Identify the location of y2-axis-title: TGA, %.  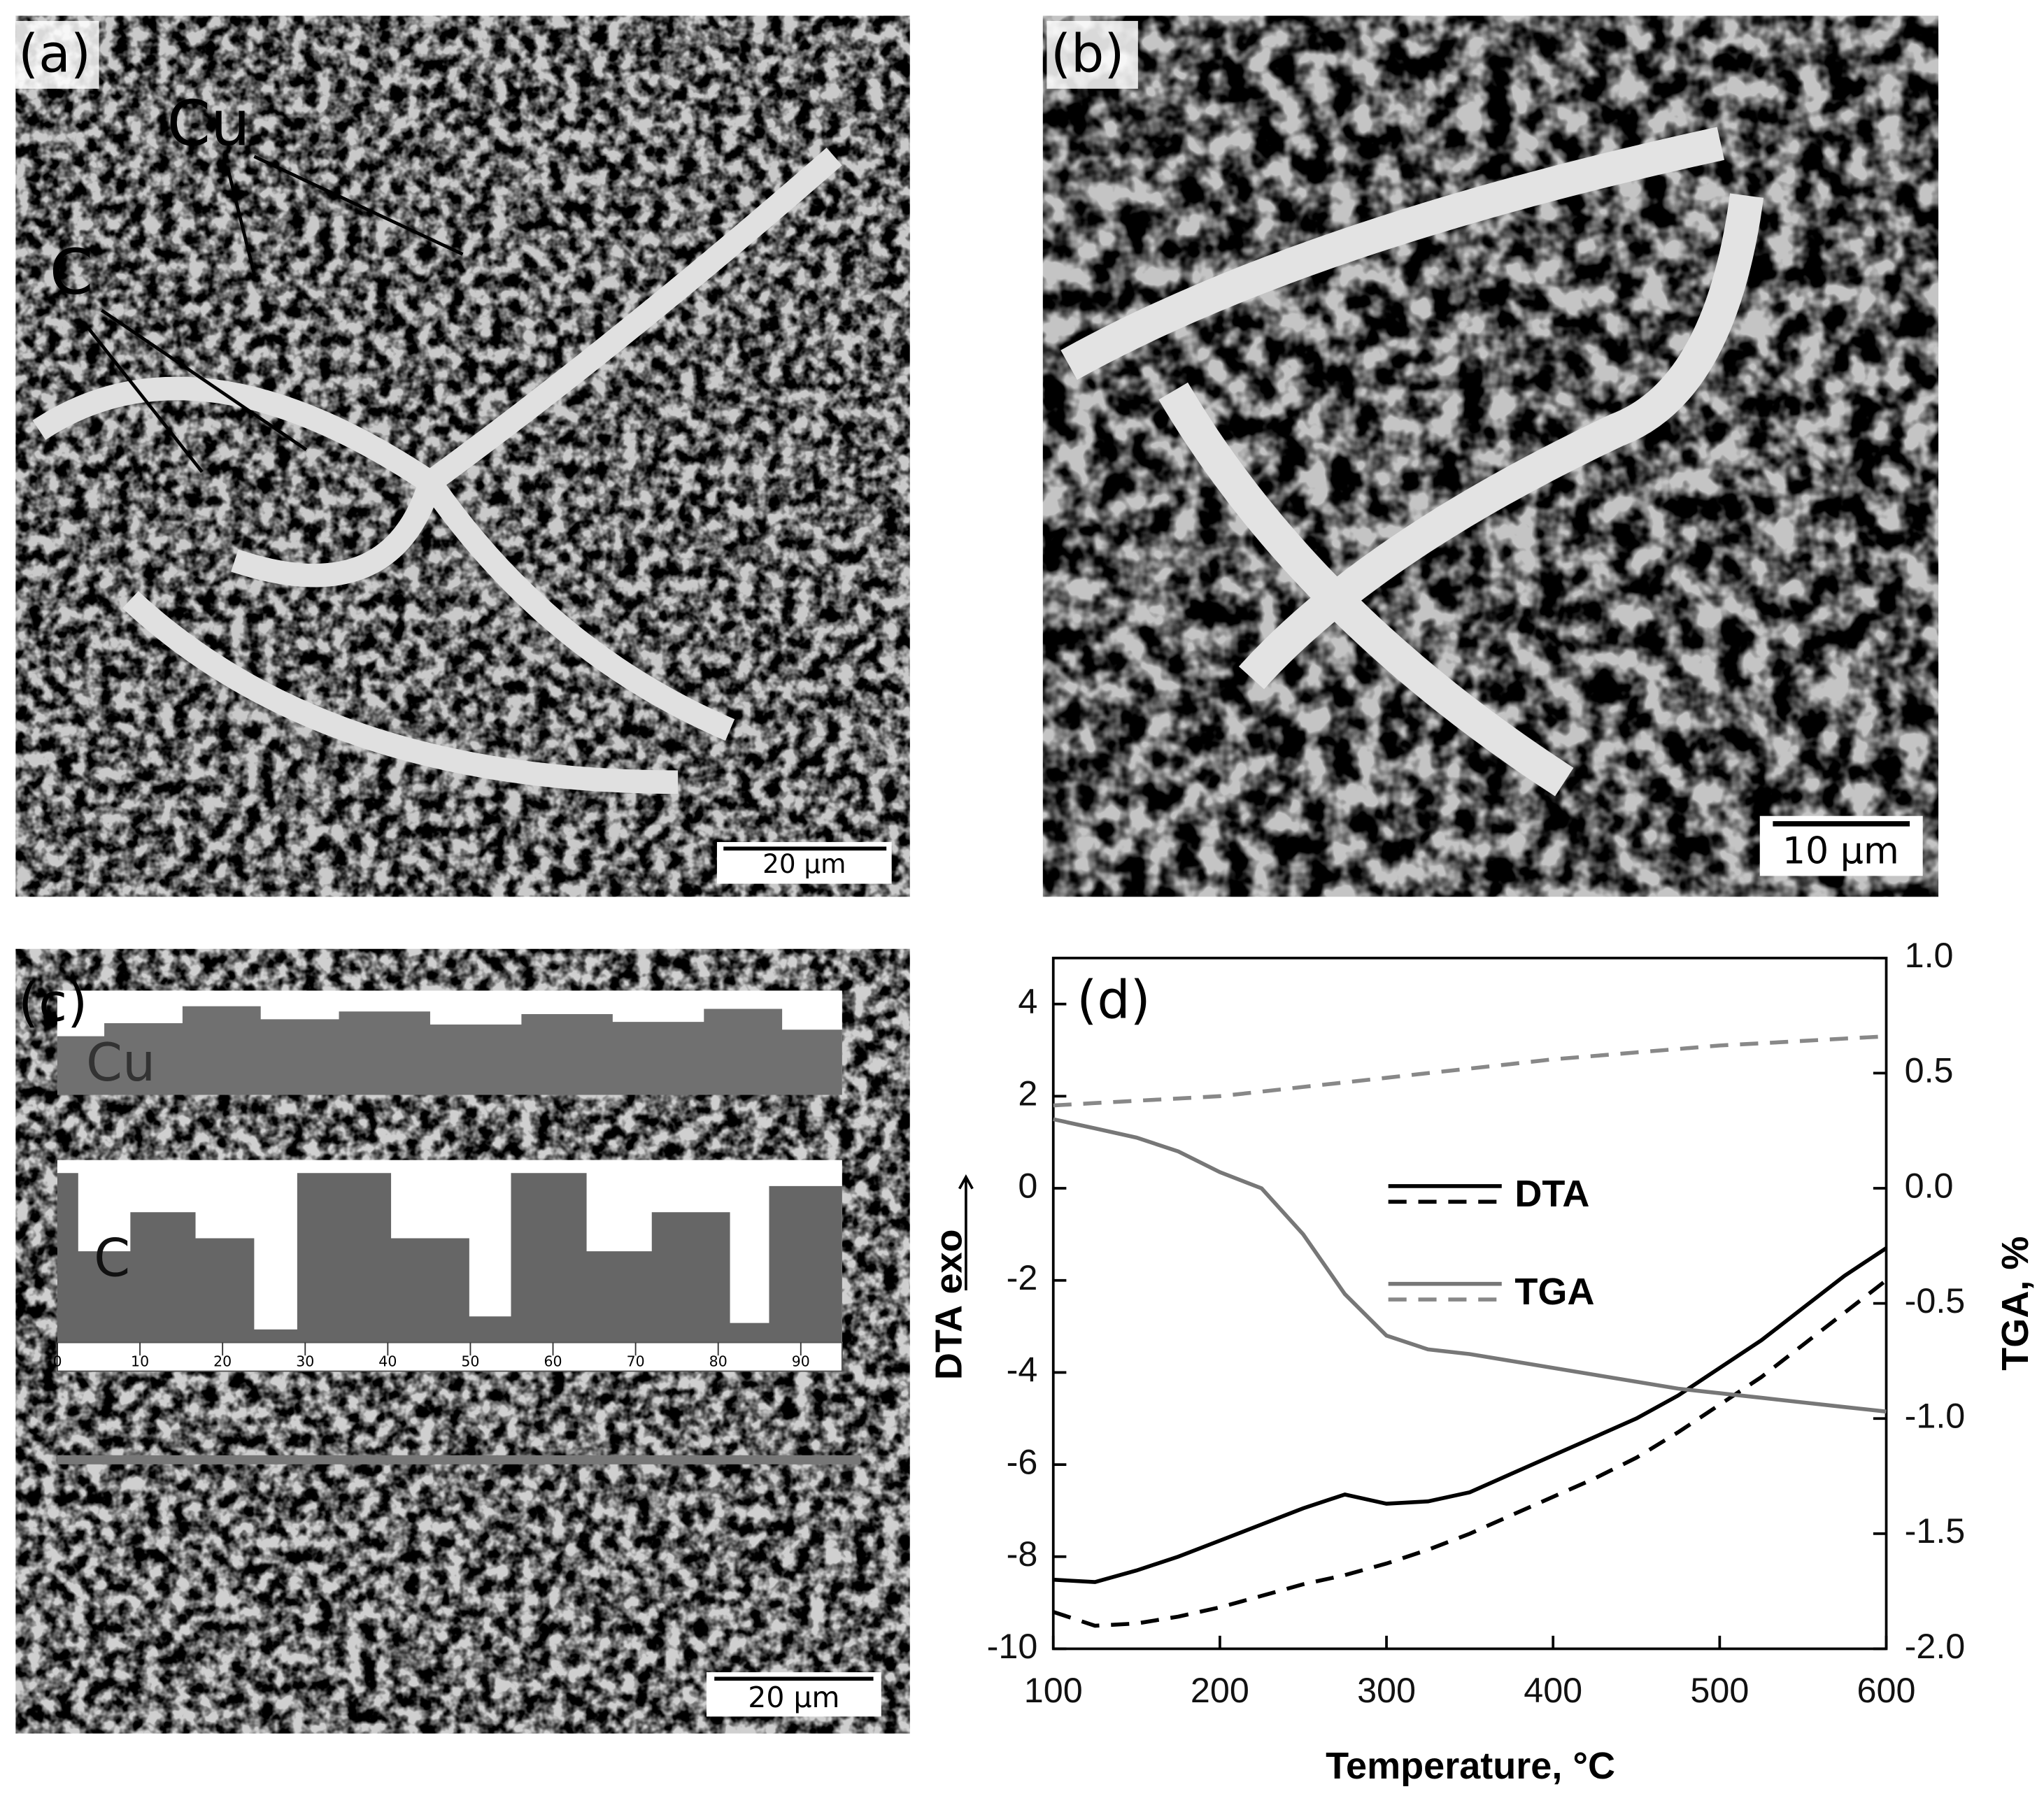
(2015, 1304).